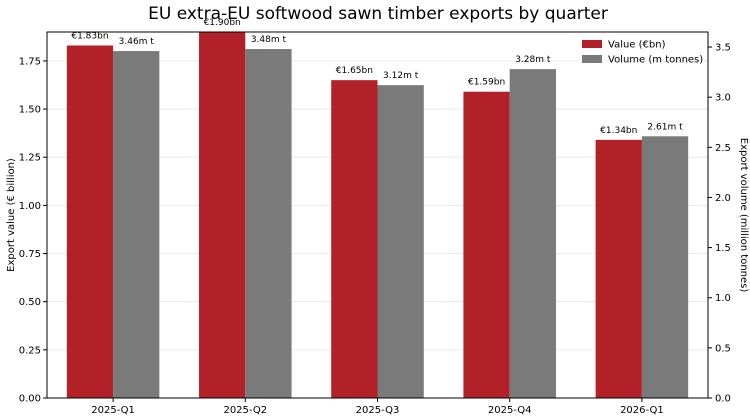 This screenshot has width=750, height=420. I want to click on legend: Value (€bn) Volume (m tonnes), so click(642, 53).